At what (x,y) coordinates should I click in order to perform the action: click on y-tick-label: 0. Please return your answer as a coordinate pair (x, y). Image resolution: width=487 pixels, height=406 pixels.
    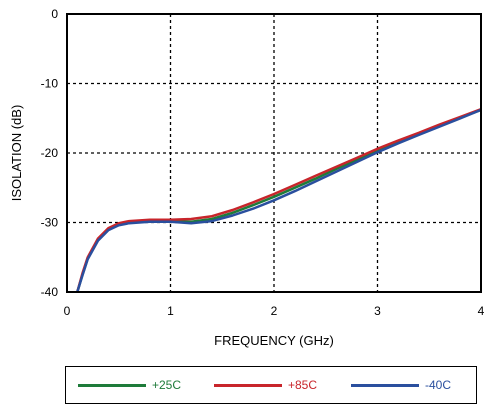
    Looking at the image, I should click on (54, 14).